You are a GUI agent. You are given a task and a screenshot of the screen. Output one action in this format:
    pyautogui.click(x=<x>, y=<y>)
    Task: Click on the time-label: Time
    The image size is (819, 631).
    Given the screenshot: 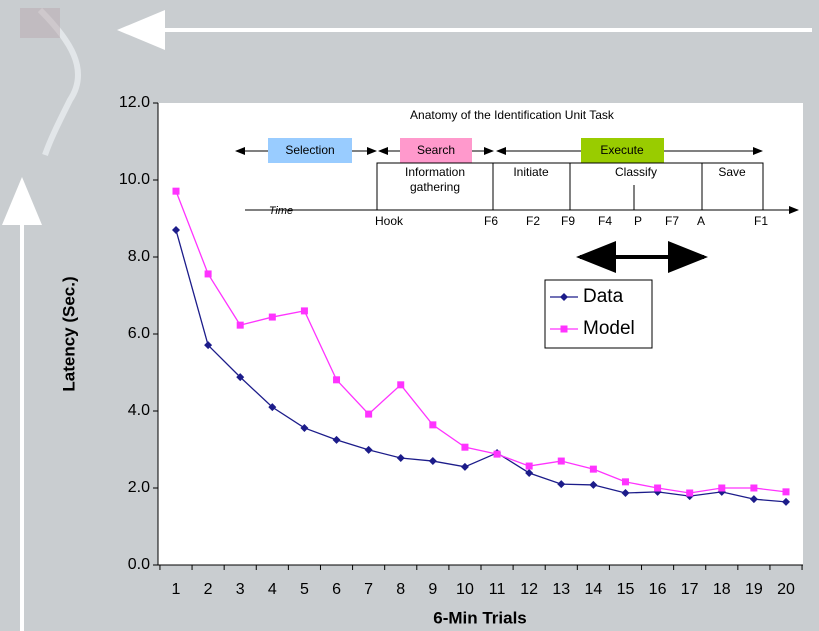 What is the action you would take?
    pyautogui.click(x=281, y=211)
    